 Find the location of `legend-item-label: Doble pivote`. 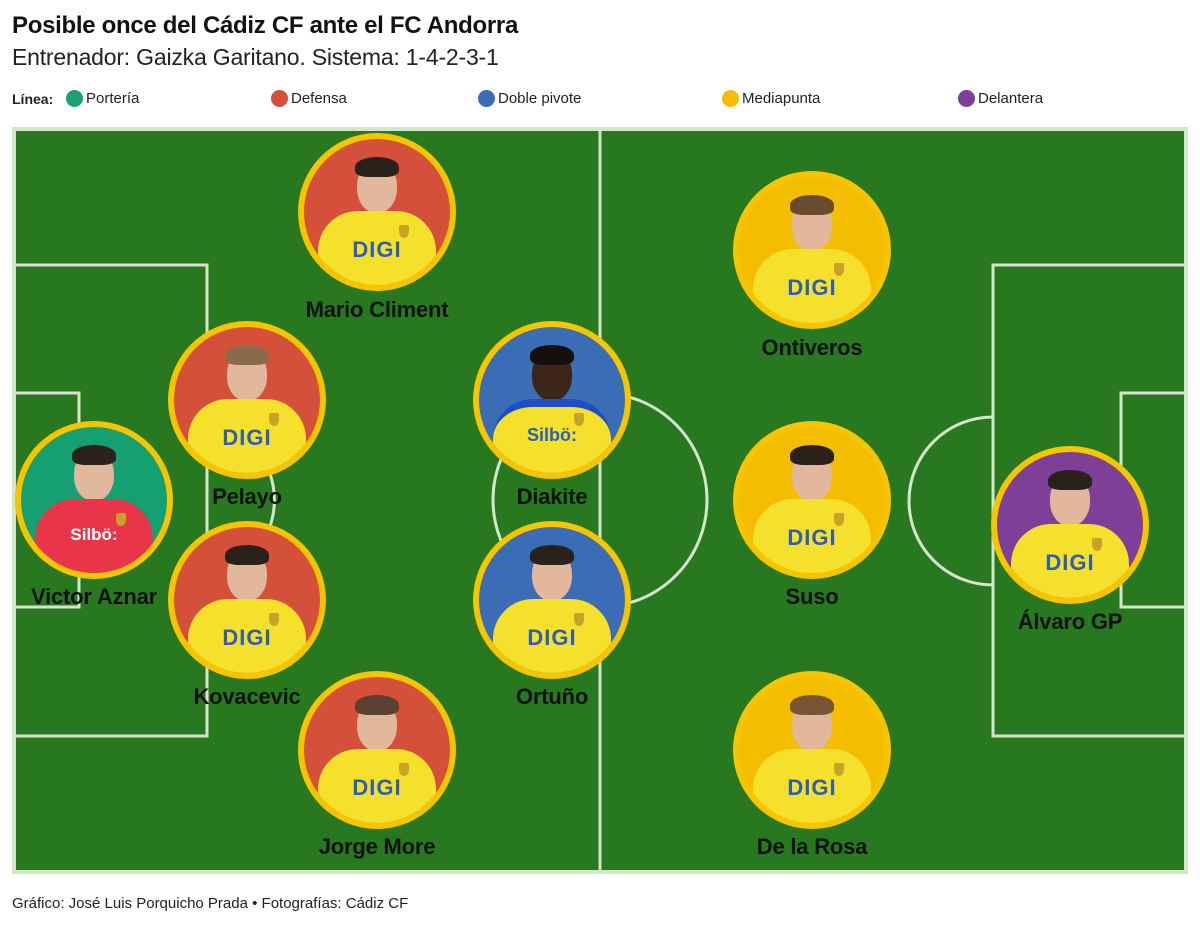

legend-item-label: Doble pivote is located at coordinates (540, 98).